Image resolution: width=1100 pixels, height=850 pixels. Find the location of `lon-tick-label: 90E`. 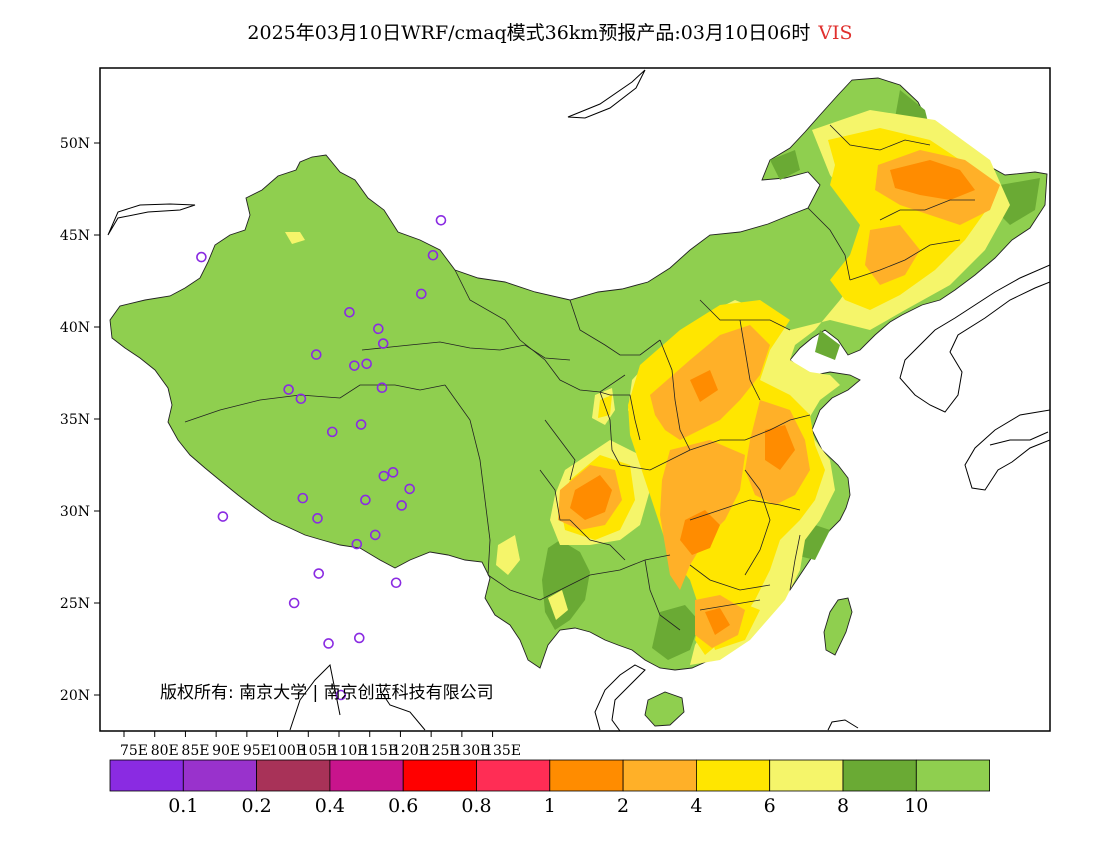

lon-tick-label: 90E is located at coordinates (226, 751).